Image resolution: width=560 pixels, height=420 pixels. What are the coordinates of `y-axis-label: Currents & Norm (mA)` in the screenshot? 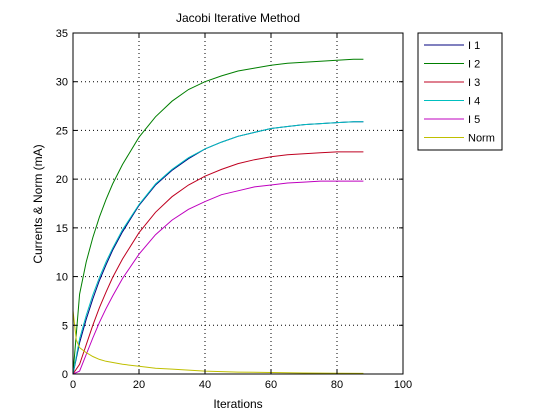 It's located at (38, 203).